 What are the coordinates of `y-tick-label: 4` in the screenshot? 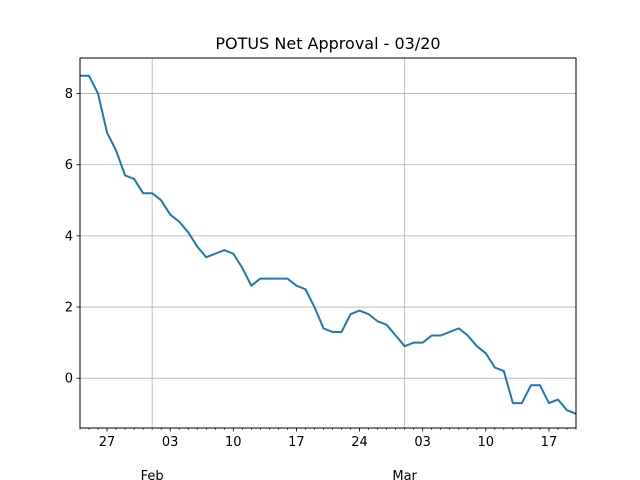 It's located at (69, 236).